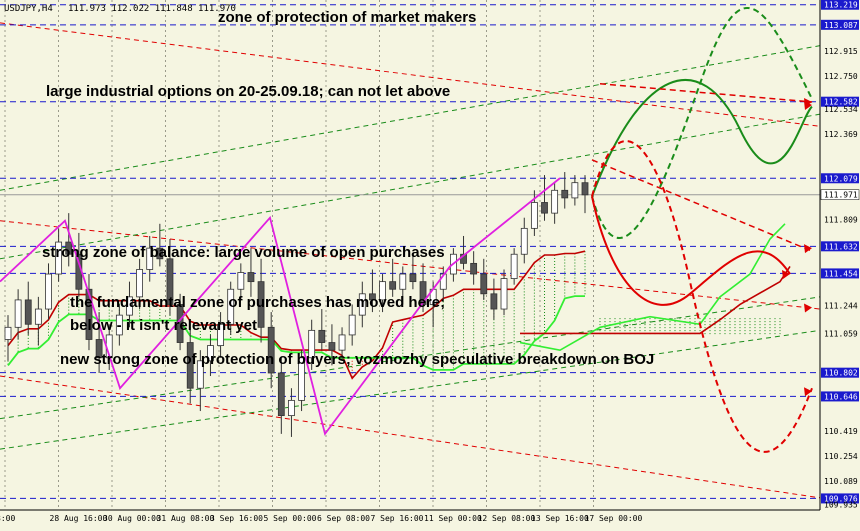 Image resolution: width=860 pixels, height=531 pixels. What do you see at coordinates (840, 263) in the screenshot?
I see `price-axis-bg` at bounding box center [840, 263].